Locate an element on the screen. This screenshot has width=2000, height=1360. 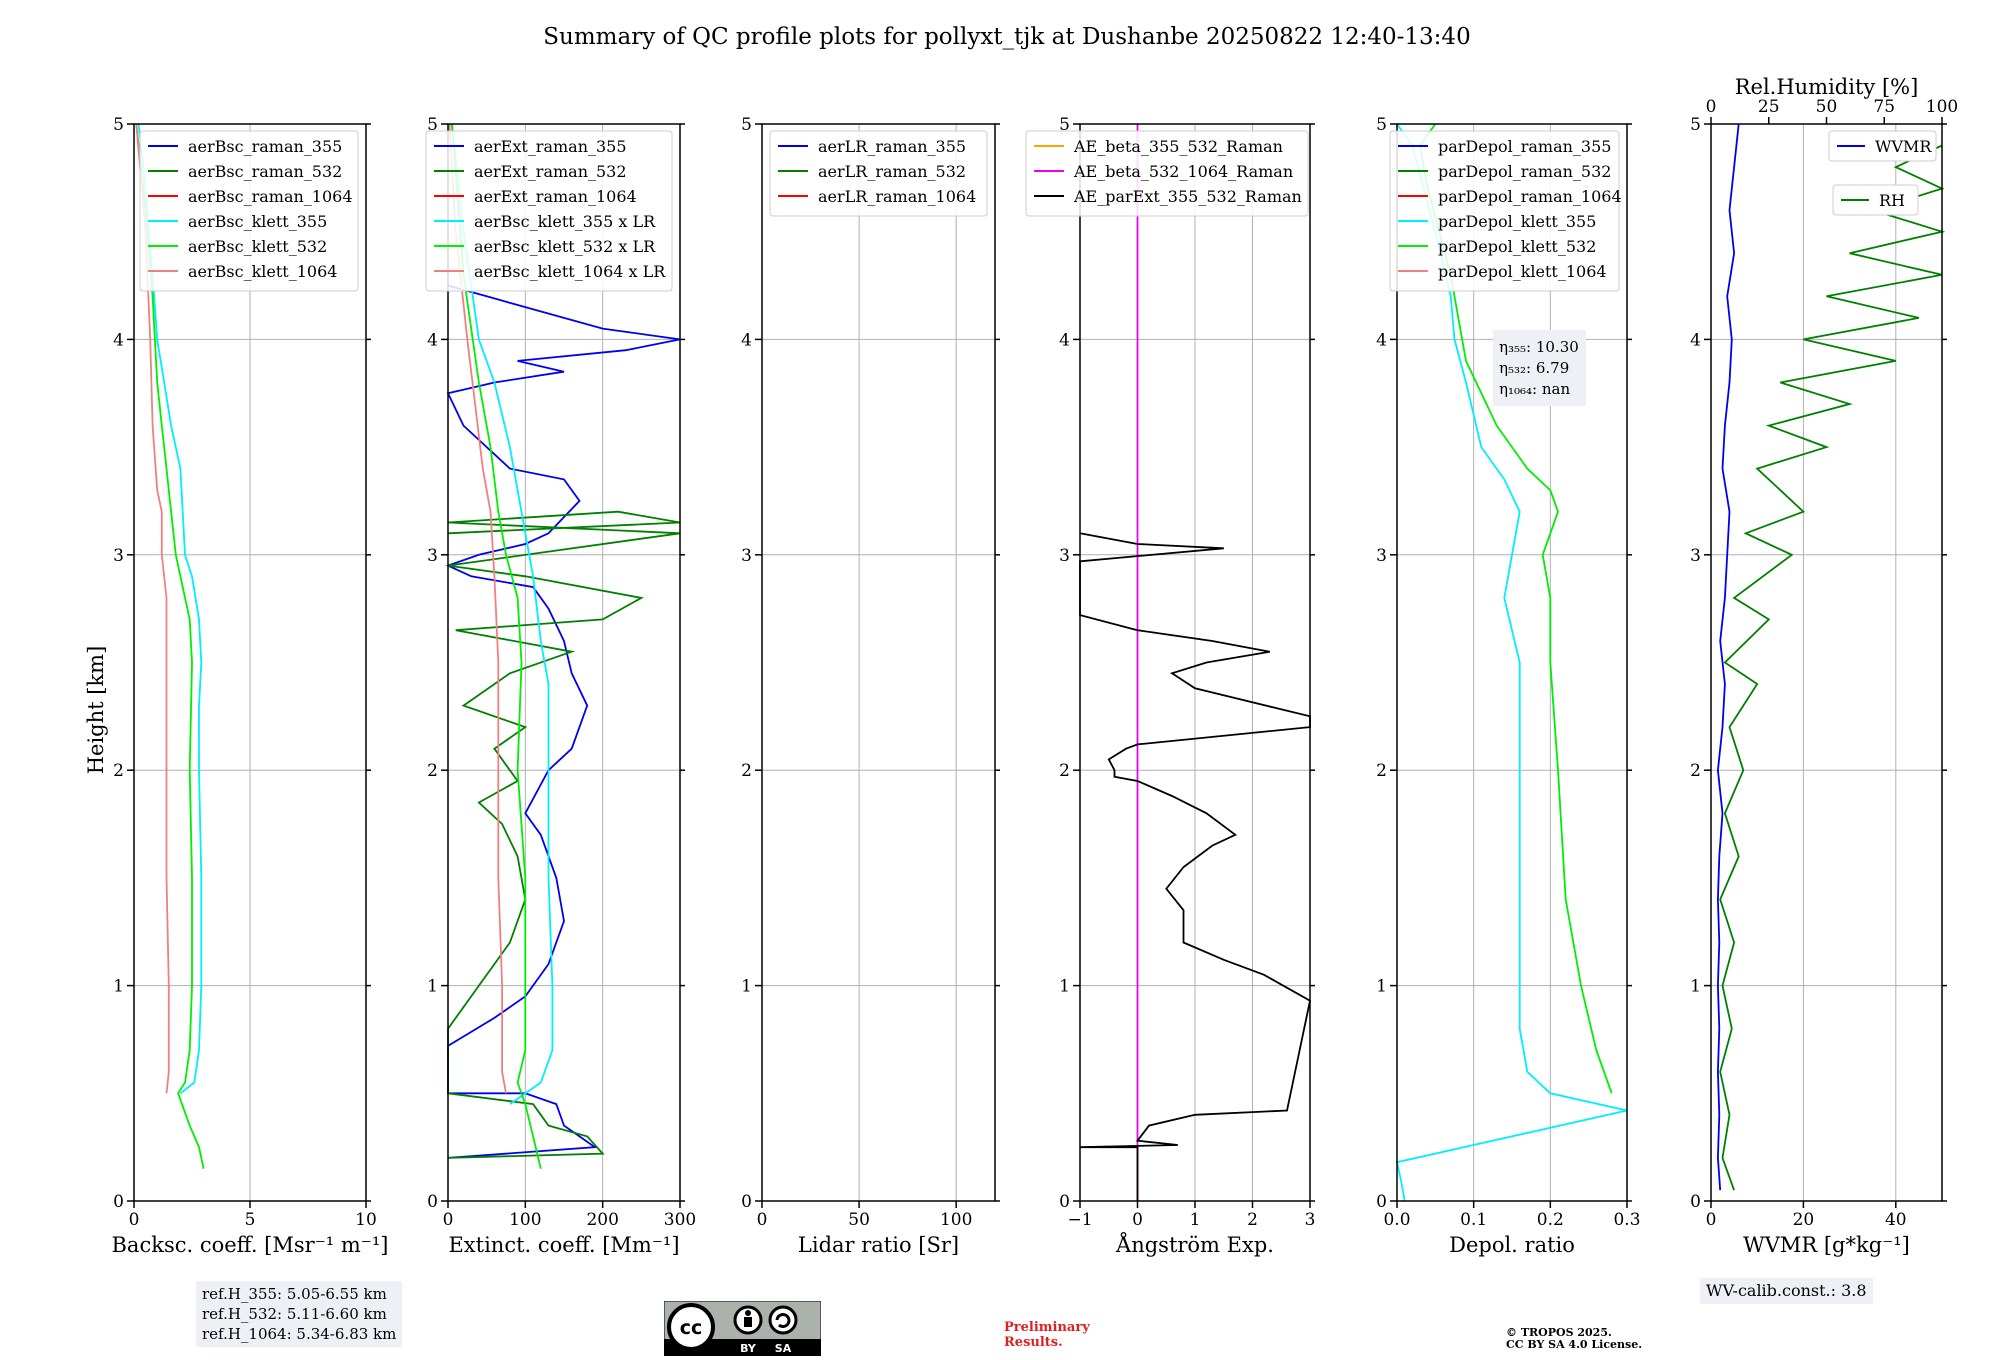
series-line-aerBsc_klett_355 x LR is located at coordinates (502, 614).